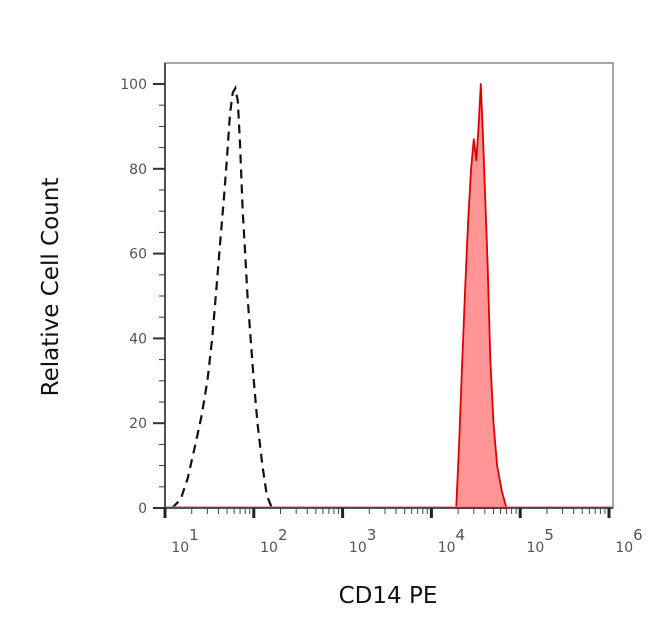 Image resolution: width=650 pixels, height=641 pixels. I want to click on y-tick-label: 80, so click(138, 170).